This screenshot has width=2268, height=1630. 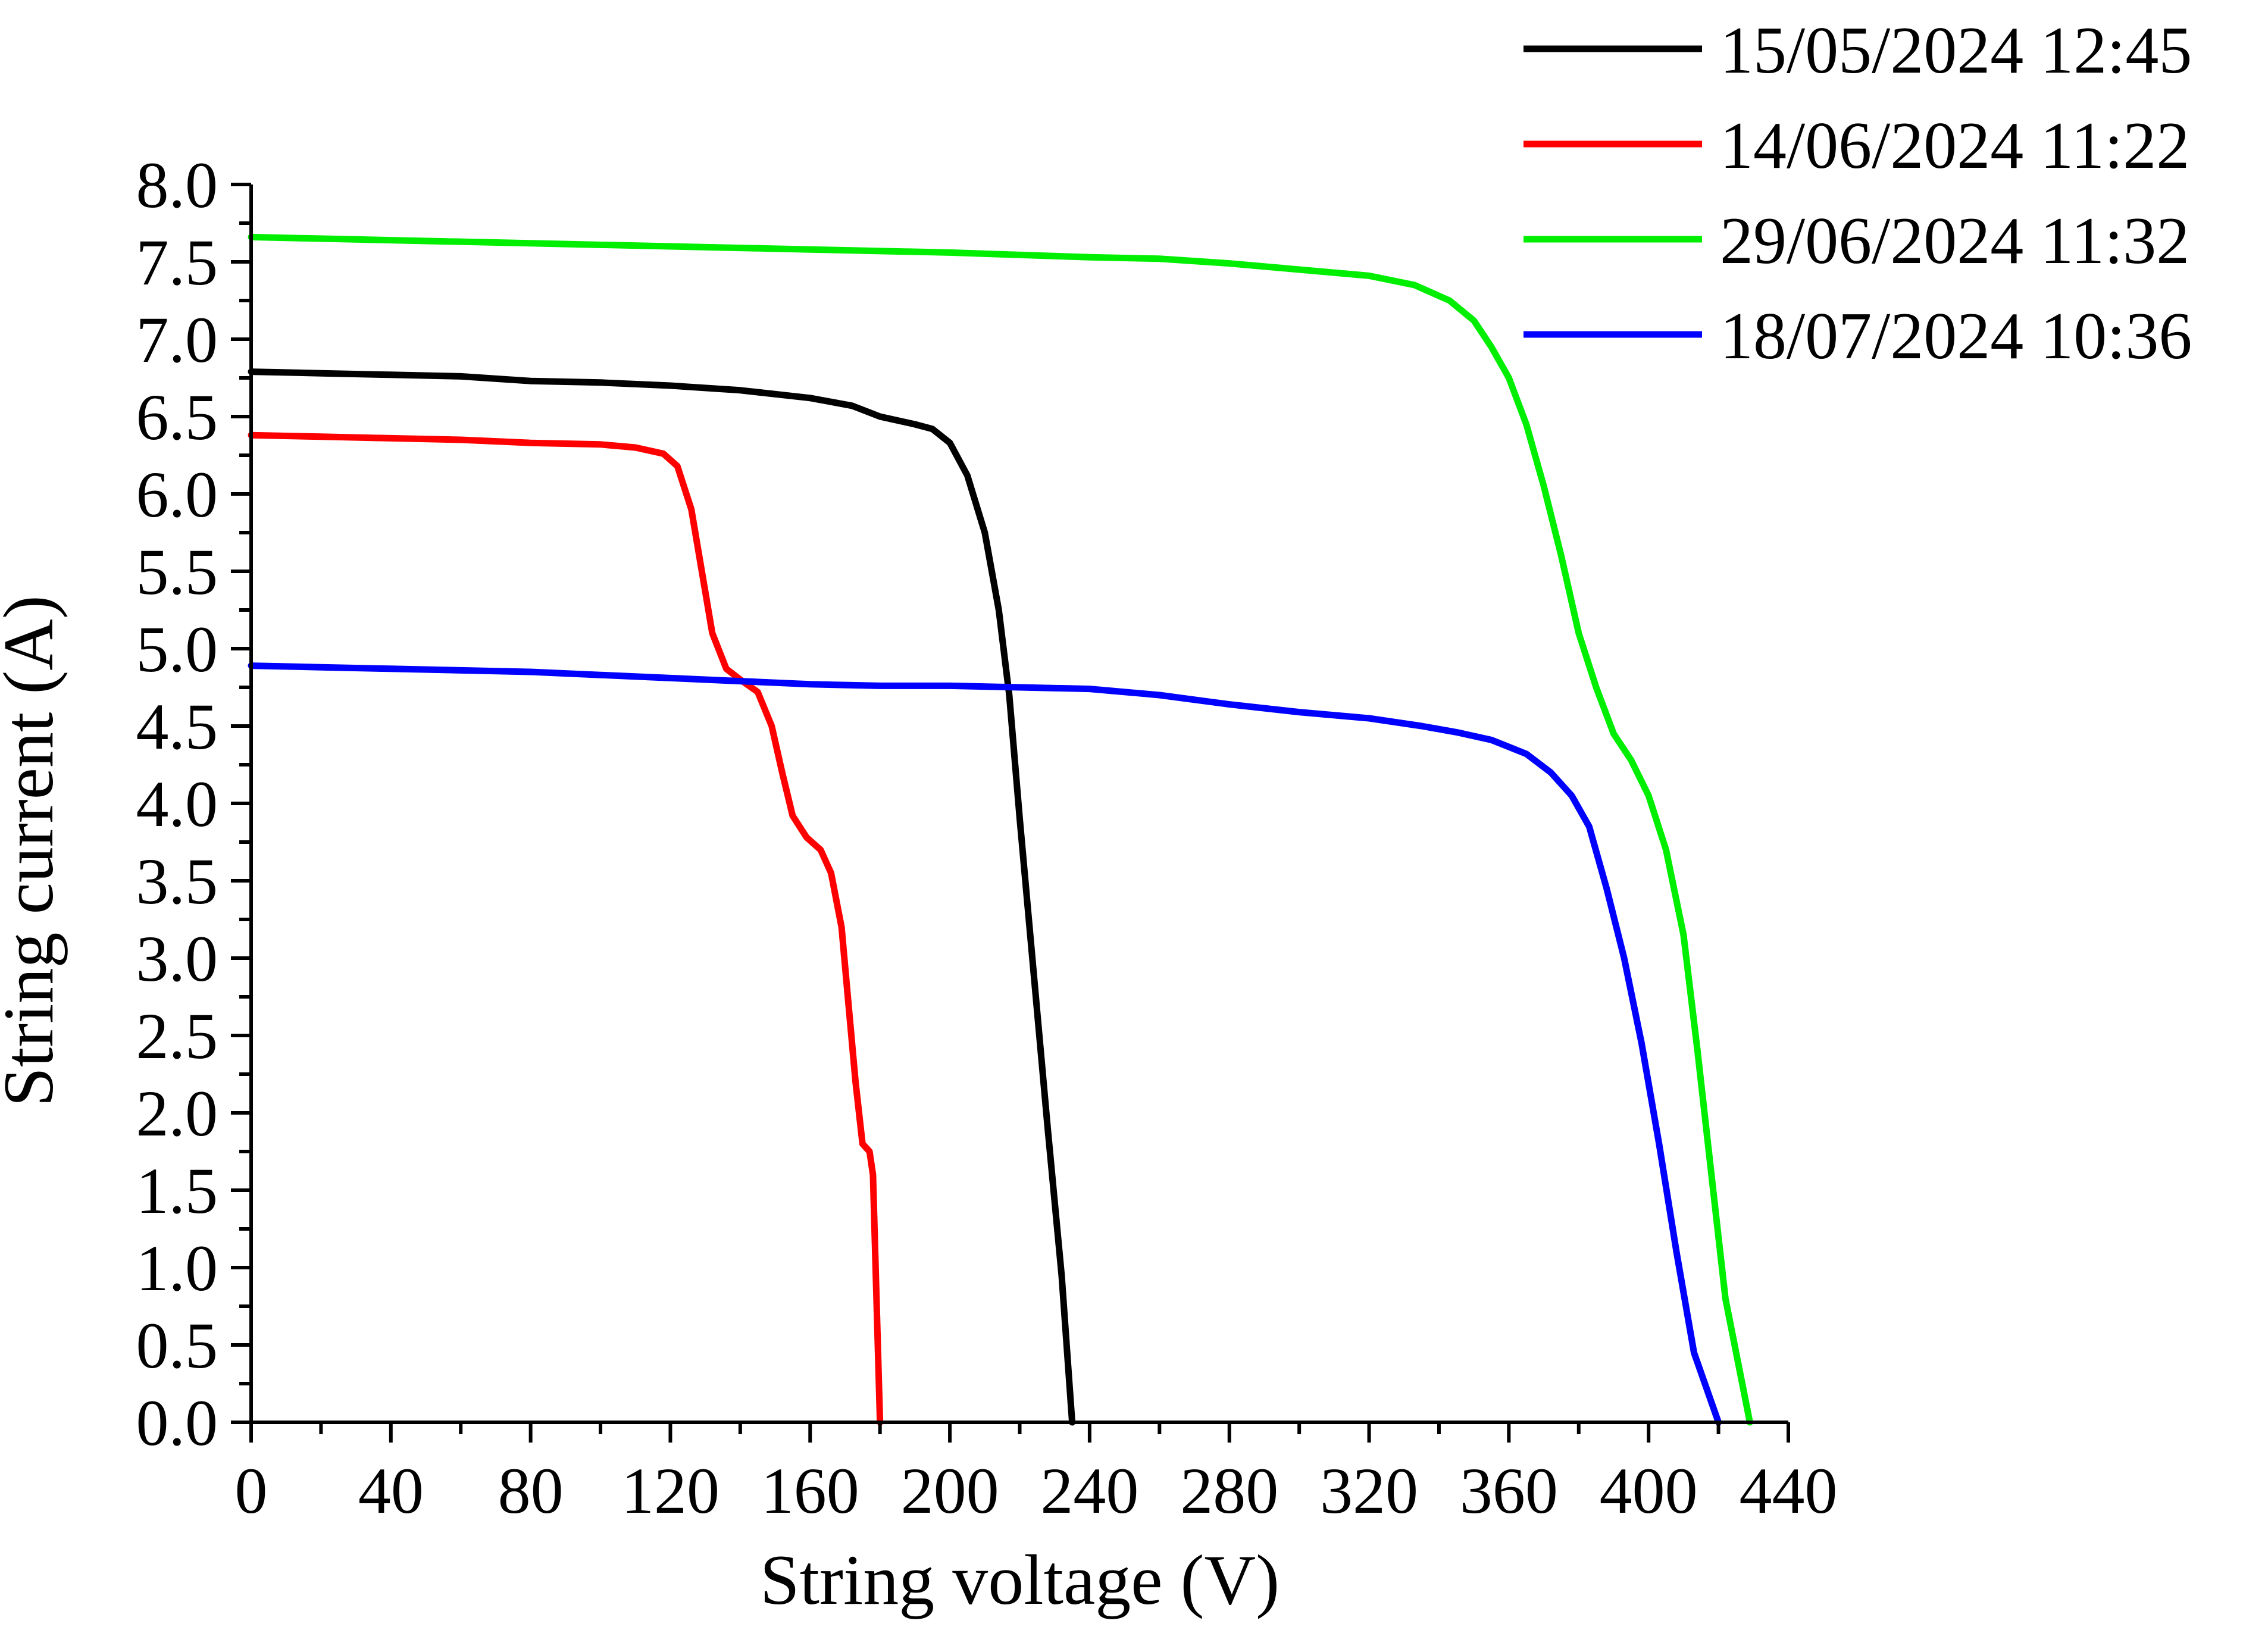 What do you see at coordinates (391, 1490) in the screenshot?
I see `x-tick-label: 40` at bounding box center [391, 1490].